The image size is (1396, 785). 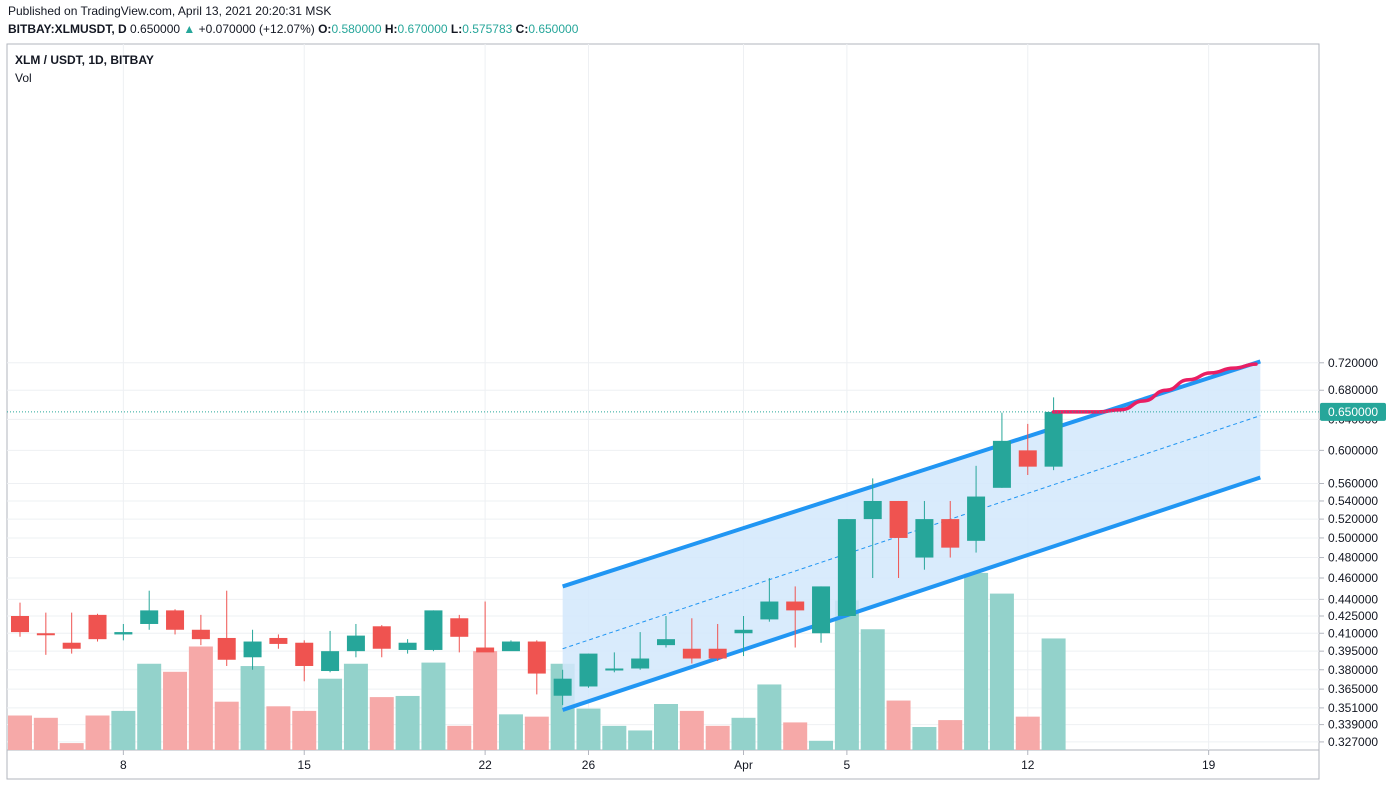 What do you see at coordinates (1353, 390) in the screenshot?
I see `price-tick-label: 0.680000` at bounding box center [1353, 390].